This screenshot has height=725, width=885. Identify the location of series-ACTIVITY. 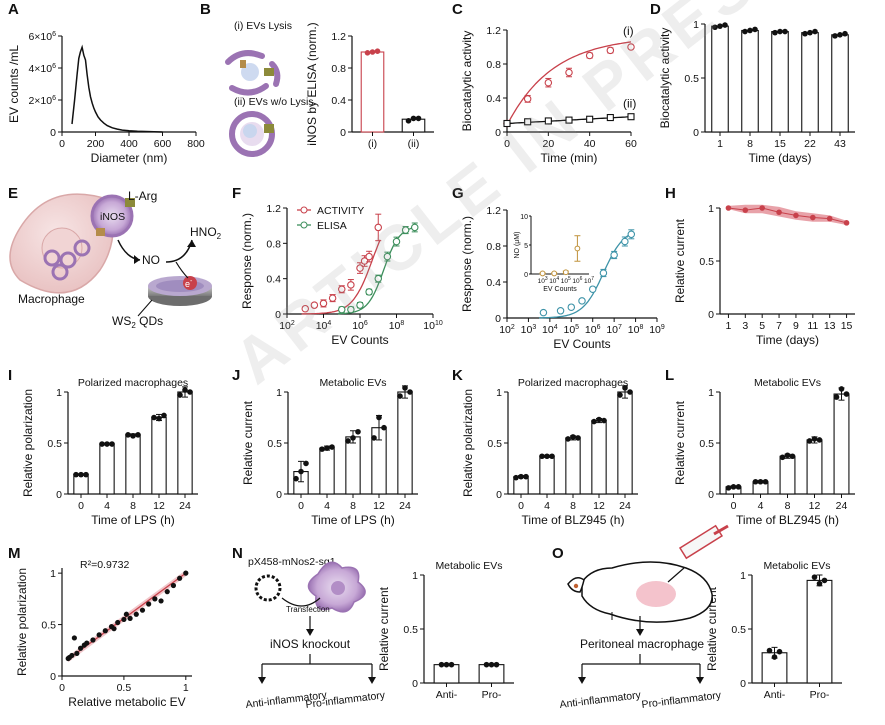
(341, 264).